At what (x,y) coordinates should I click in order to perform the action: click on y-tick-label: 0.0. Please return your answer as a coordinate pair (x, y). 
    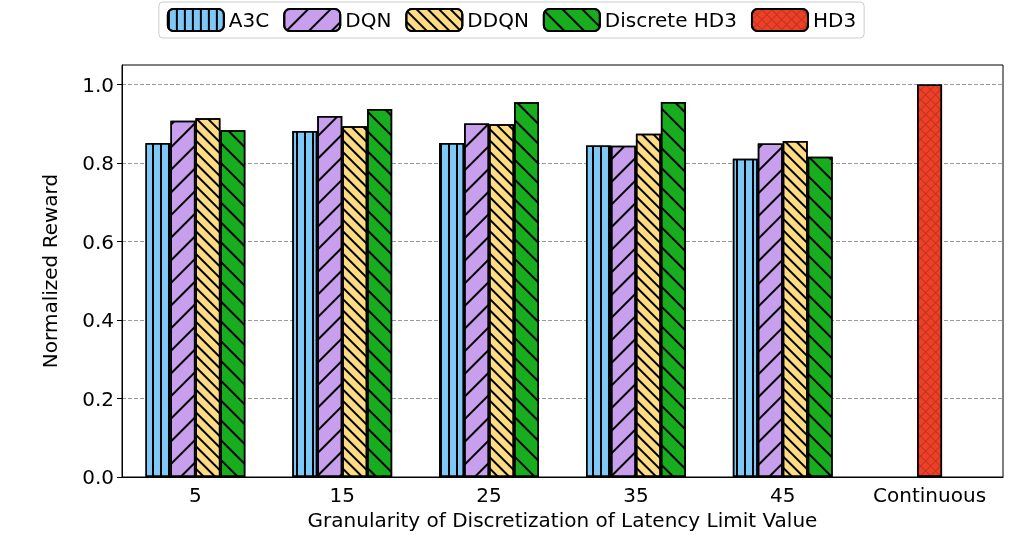
    Looking at the image, I should click on (98, 477).